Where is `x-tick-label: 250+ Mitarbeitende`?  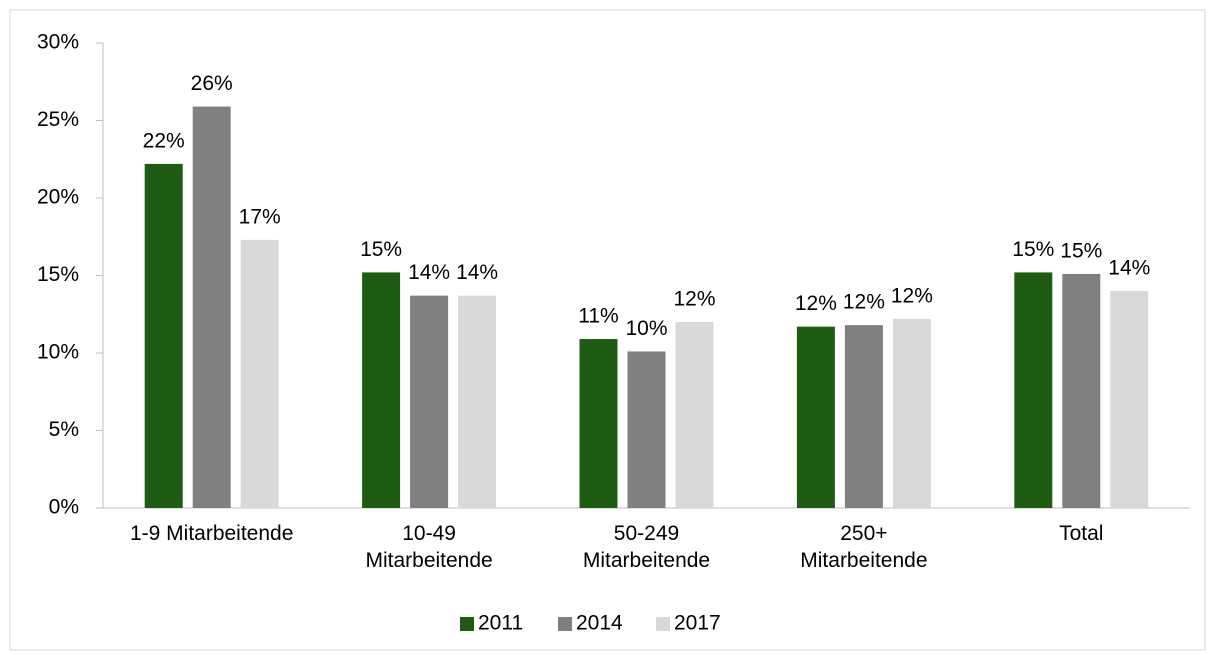 x-tick-label: 250+ Mitarbeitende is located at coordinates (864, 547).